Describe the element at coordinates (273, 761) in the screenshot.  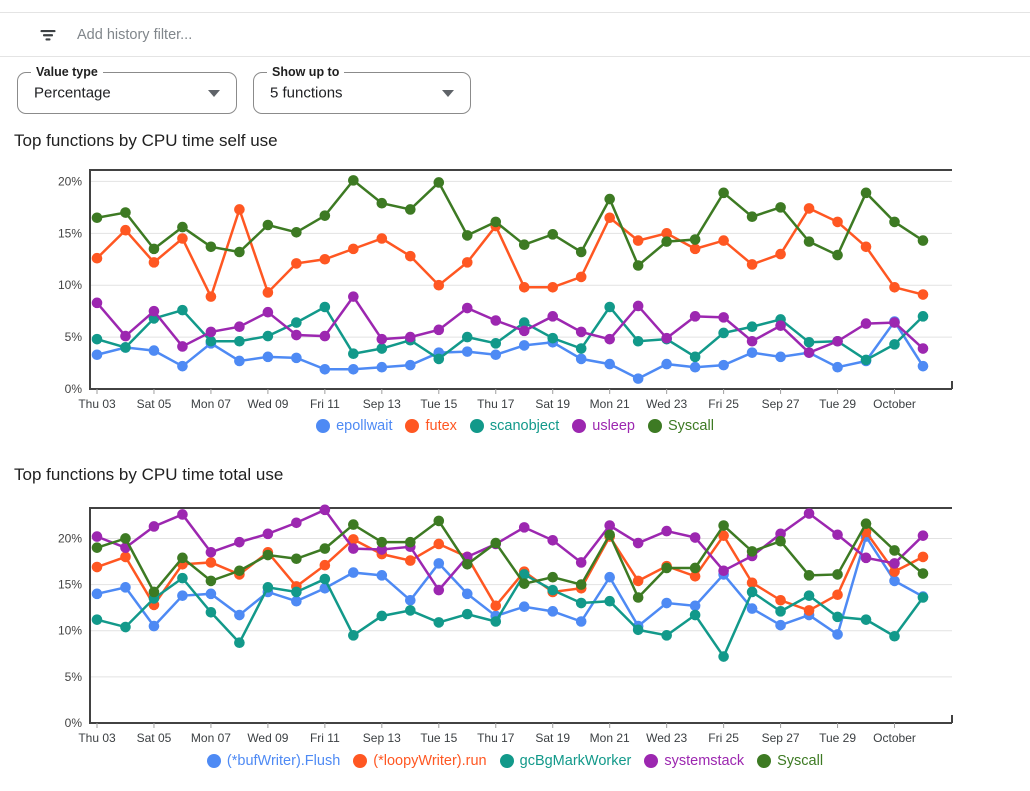
I see `legend-item: (*bufWriter).Flush` at that location.